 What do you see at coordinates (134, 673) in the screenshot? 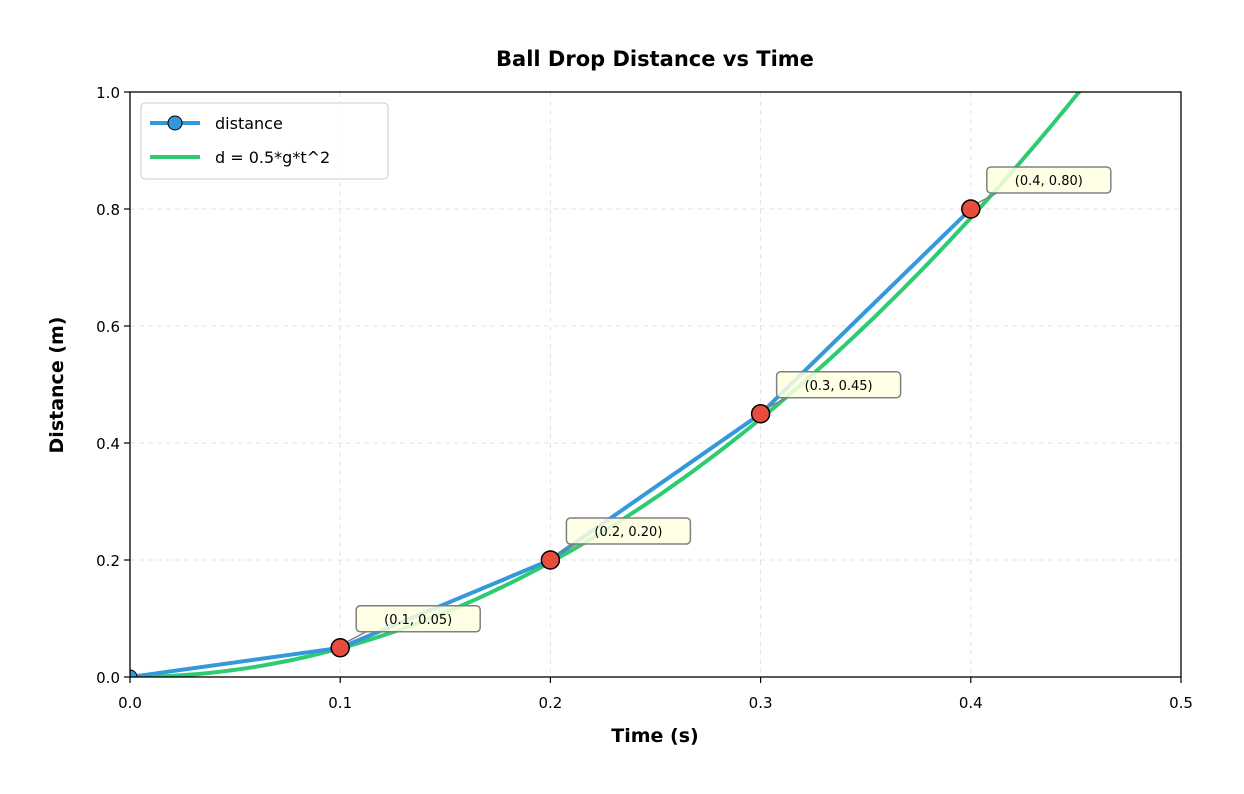
I see `distance-point` at bounding box center [134, 673].